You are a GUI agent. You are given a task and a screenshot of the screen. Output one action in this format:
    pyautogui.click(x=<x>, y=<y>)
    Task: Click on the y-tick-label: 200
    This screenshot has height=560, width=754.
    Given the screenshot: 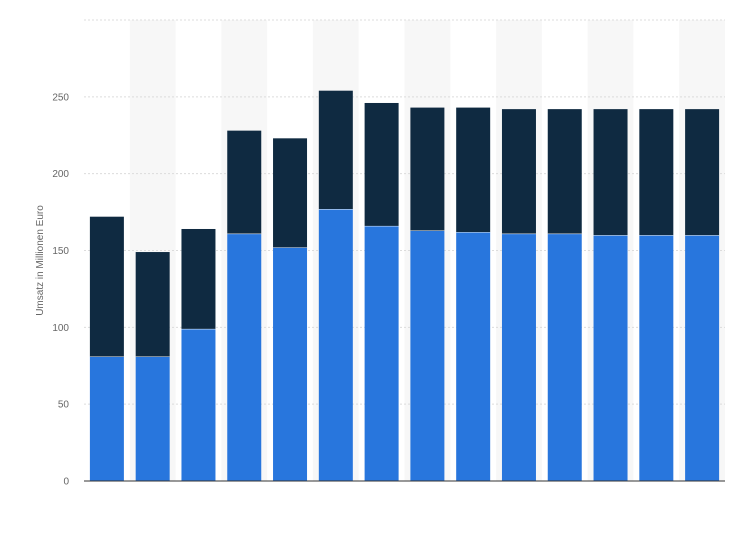 What is the action you would take?
    pyautogui.click(x=60, y=174)
    